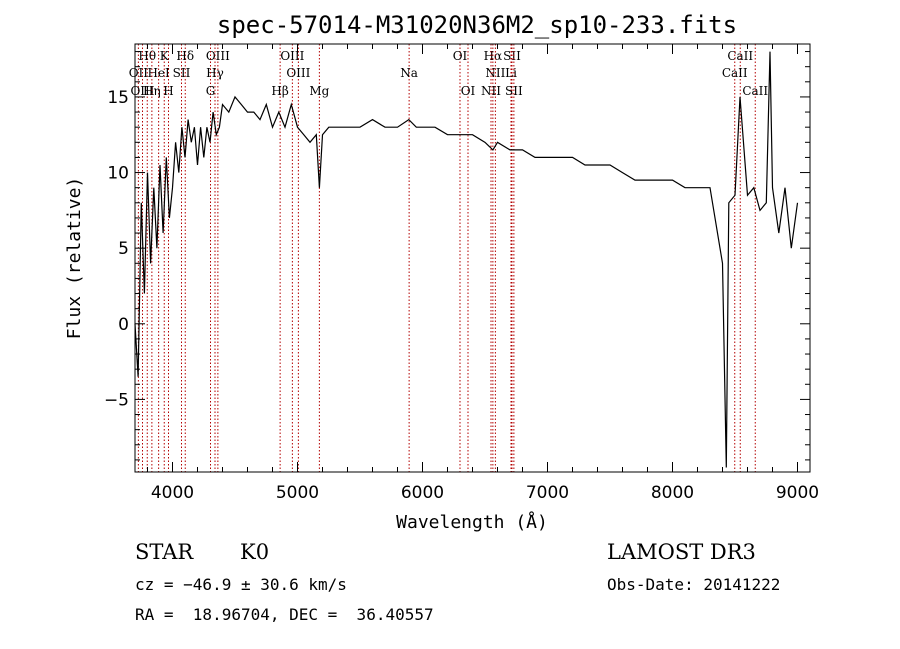 This screenshot has height=649, width=900. Describe the element at coordinates (165, 56) in the screenshot. I see `line-label-1: K` at that location.